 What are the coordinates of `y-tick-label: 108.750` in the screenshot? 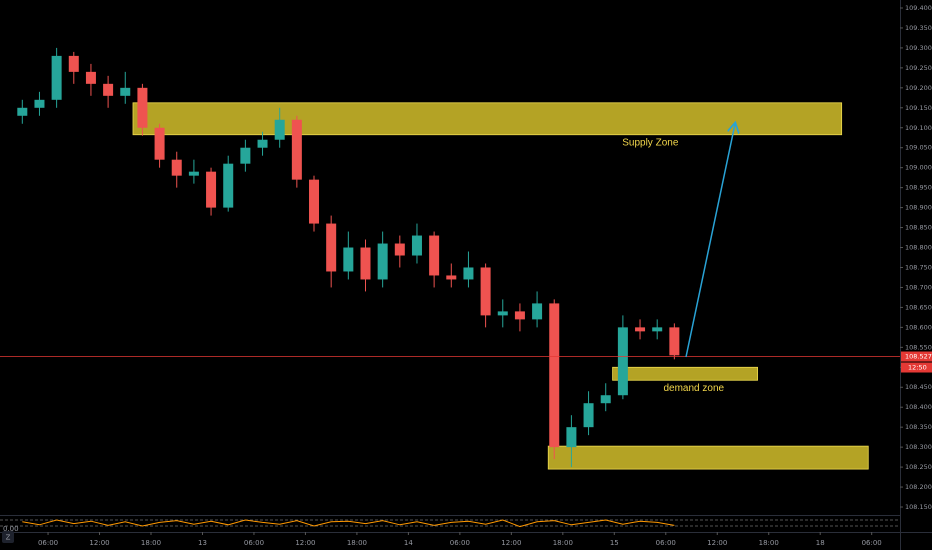 It's located at (918, 267).